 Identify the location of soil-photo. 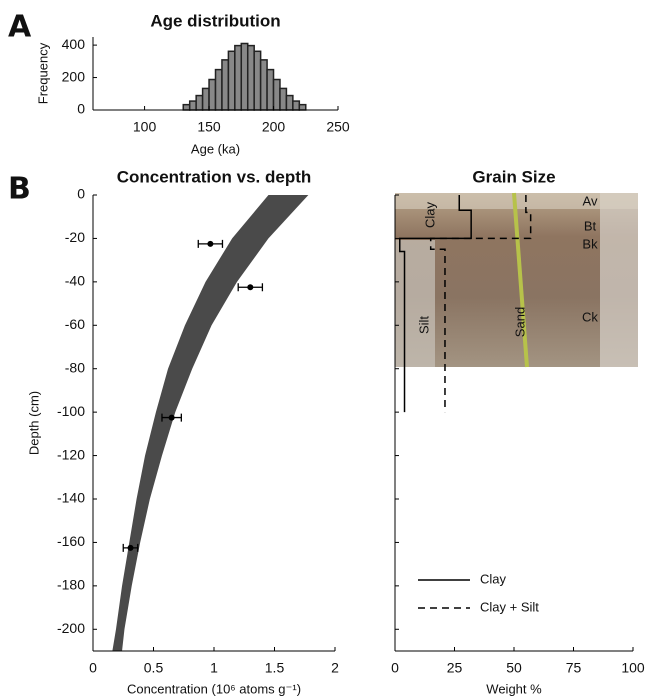
(516, 280).